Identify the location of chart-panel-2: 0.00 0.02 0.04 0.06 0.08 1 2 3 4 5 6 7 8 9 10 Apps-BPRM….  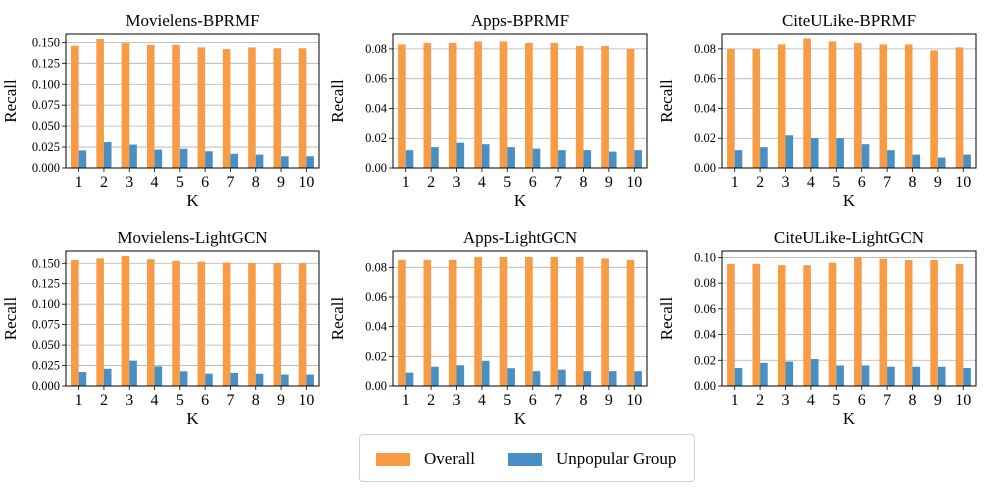
(488, 110).